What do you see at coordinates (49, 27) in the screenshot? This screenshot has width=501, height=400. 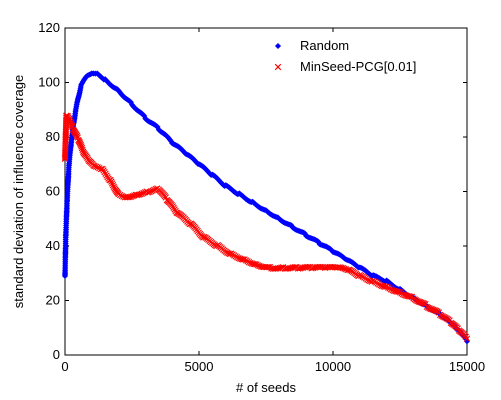 I see `y-tick-label: 120` at bounding box center [49, 27].